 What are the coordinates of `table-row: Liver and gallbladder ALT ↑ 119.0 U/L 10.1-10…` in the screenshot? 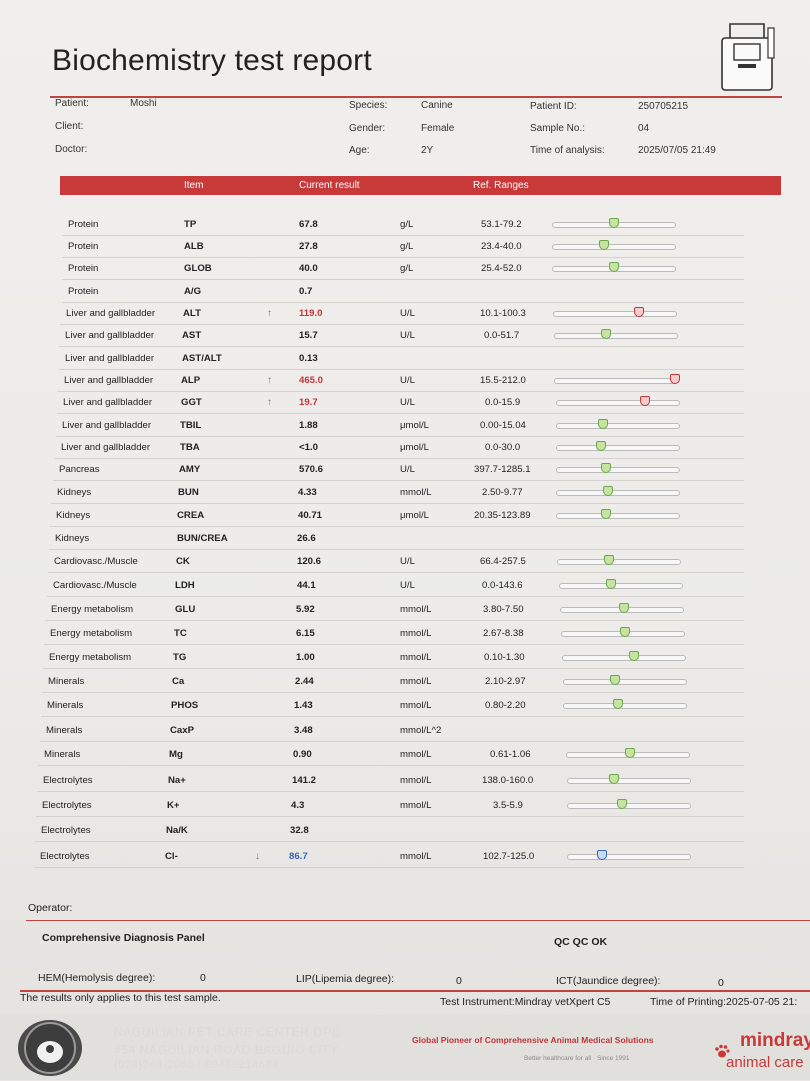 It's located at (405, 314).